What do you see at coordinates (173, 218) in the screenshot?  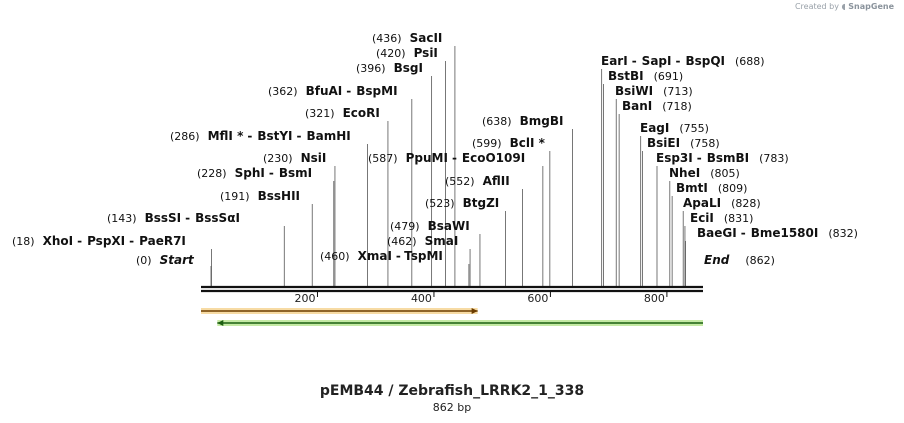 I see `site-label-143: (143) BssSI - BssSαI` at bounding box center [173, 218].